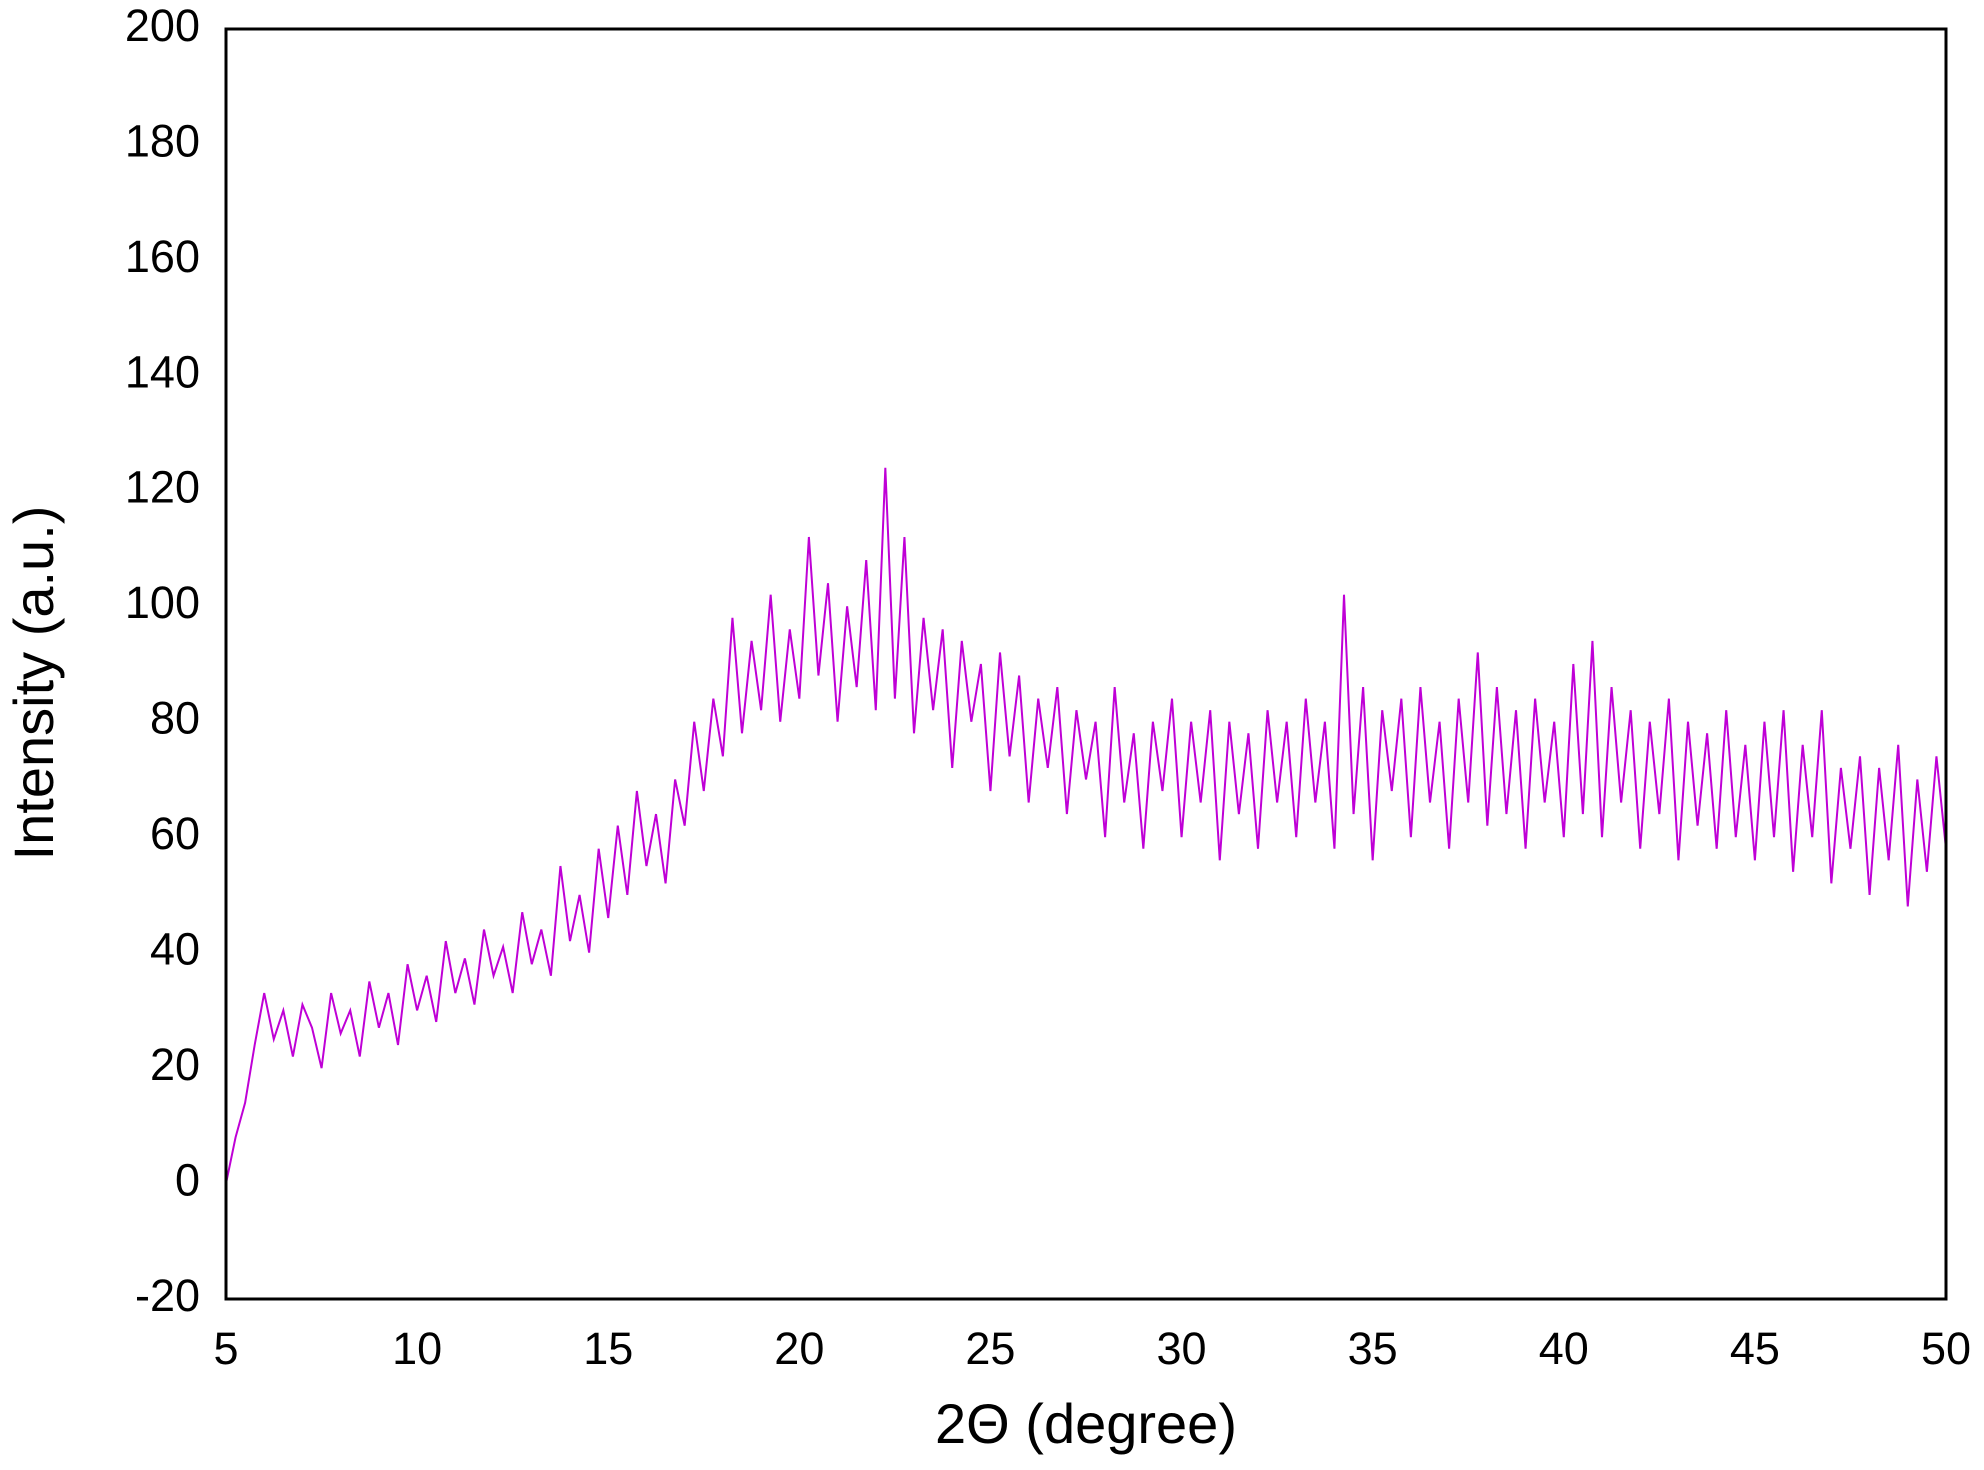 The width and height of the screenshot is (1984, 1470). What do you see at coordinates (167, 1295) in the screenshot?
I see `y-tick-label: -20` at bounding box center [167, 1295].